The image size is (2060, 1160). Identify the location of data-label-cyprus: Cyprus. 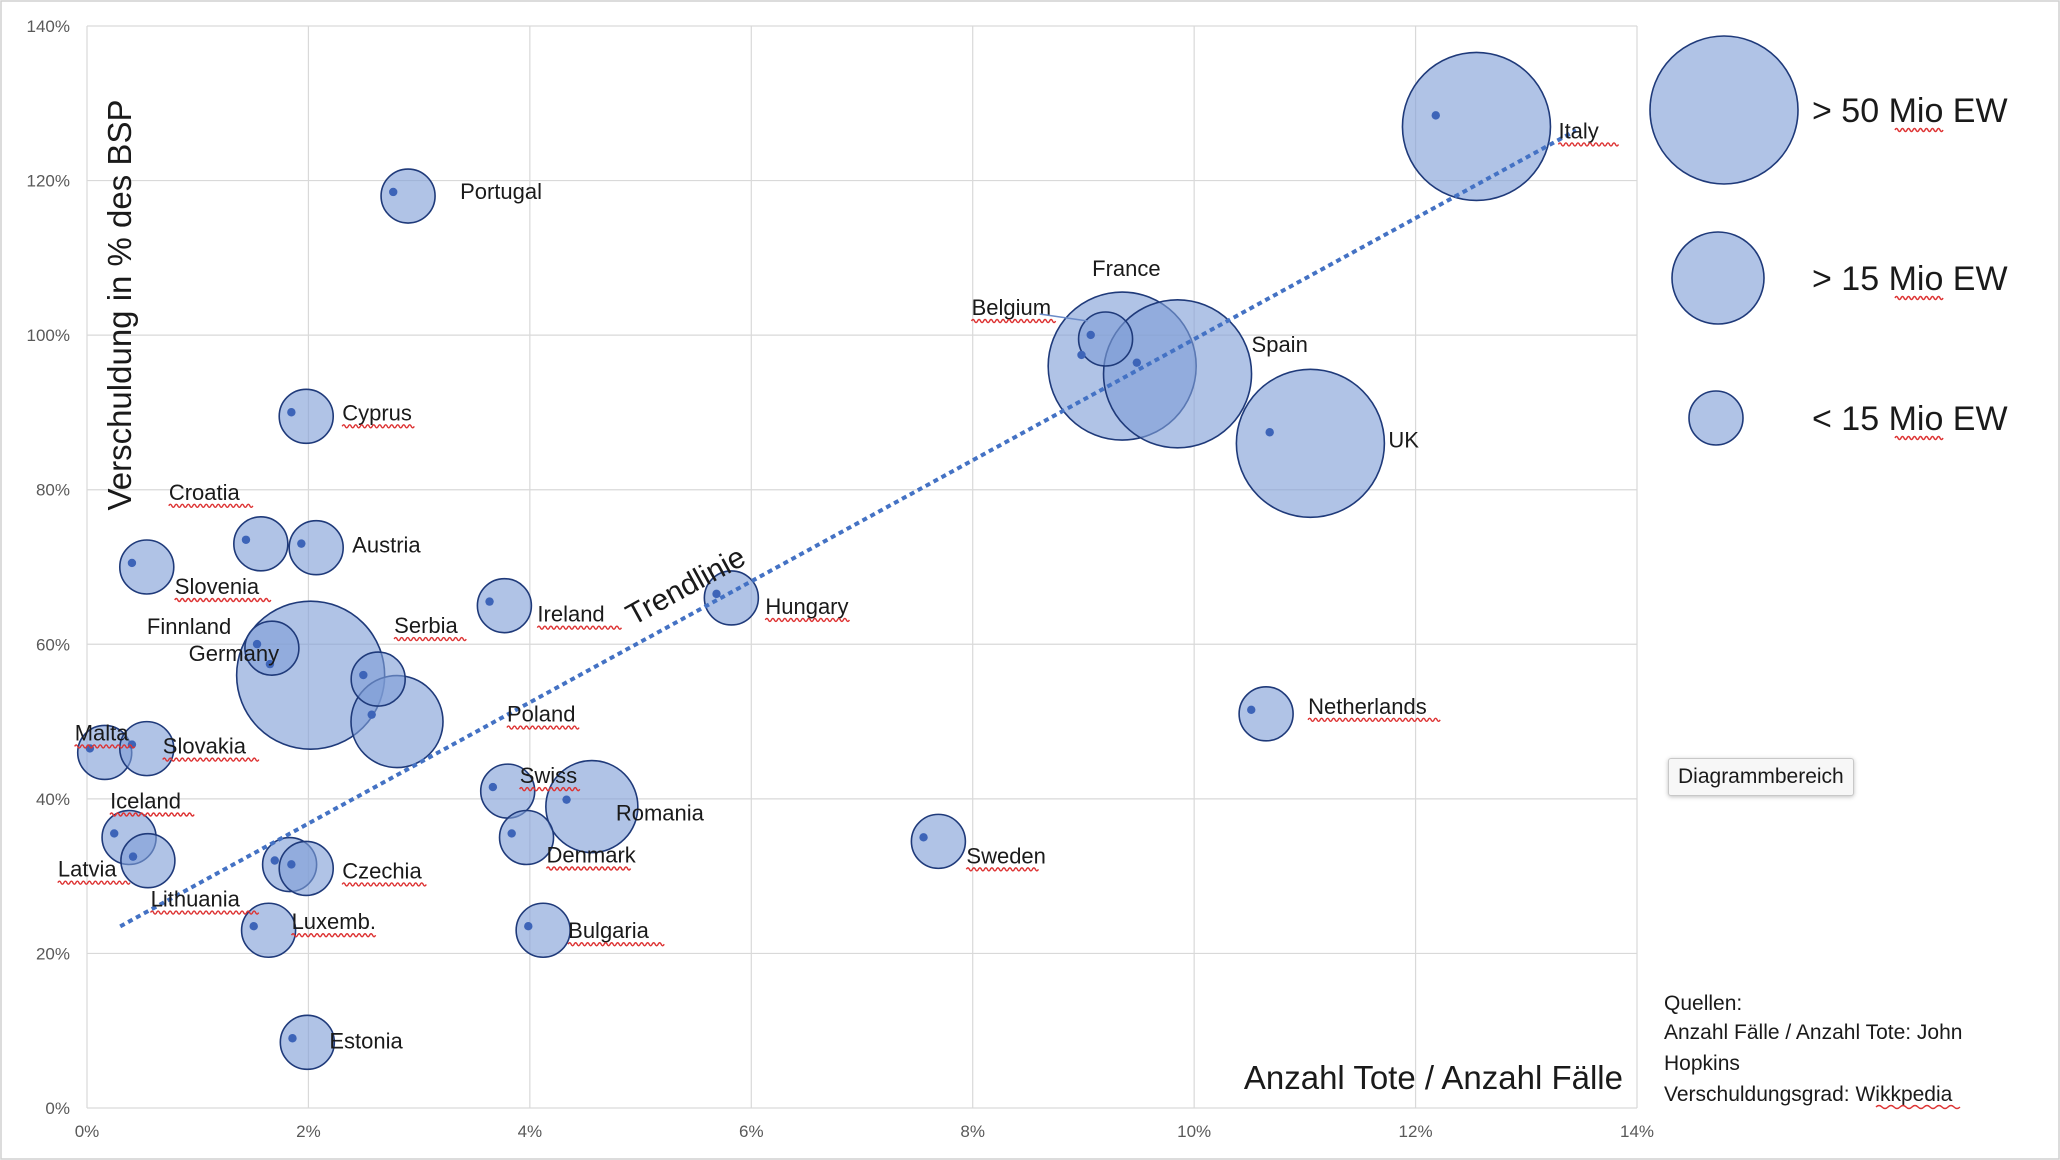
(377, 412).